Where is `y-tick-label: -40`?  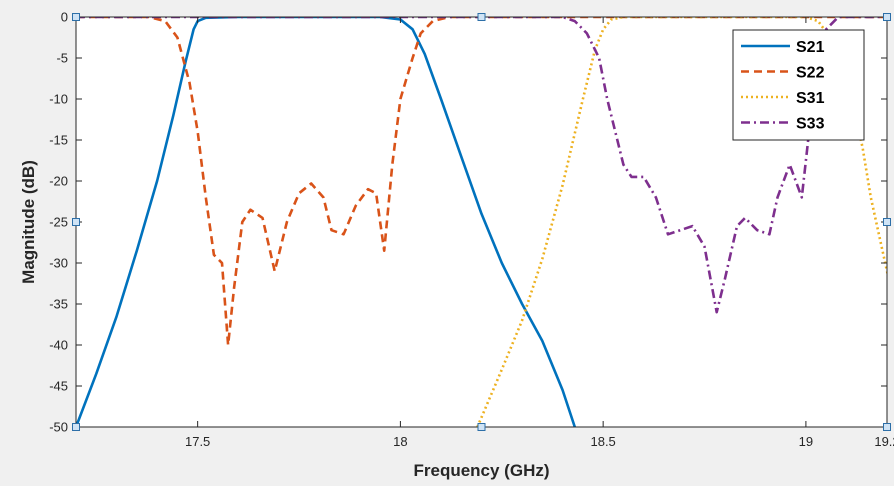 y-tick-label: -40 is located at coordinates (58, 345).